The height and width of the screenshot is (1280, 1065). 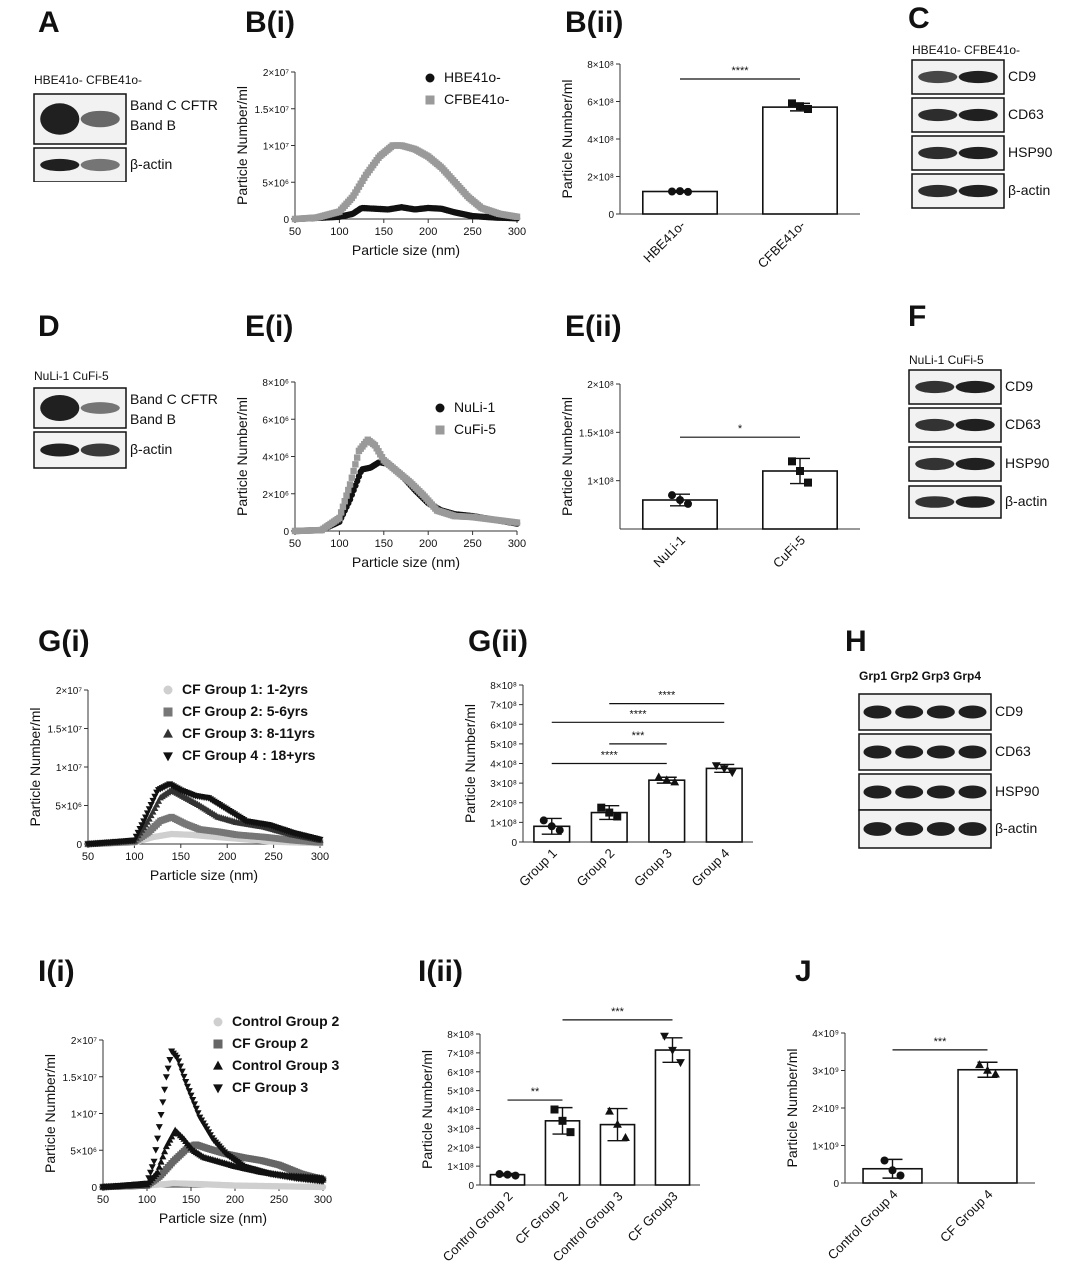 I want to click on y-tick-label: 7×10⁸, so click(x=460, y=1054).